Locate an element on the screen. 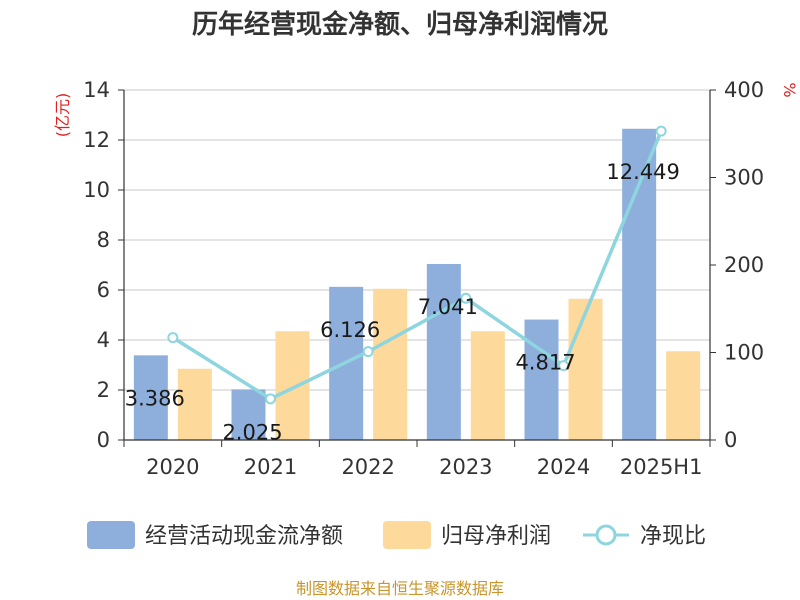 The image size is (800, 600). cashflow-data-label: 3.386 is located at coordinates (155, 398).